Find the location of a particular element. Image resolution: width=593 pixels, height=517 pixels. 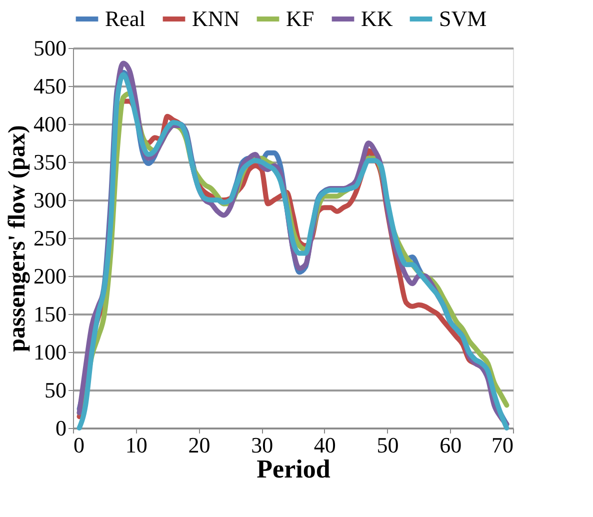

x-tick-label: 20 is located at coordinates (199, 445).